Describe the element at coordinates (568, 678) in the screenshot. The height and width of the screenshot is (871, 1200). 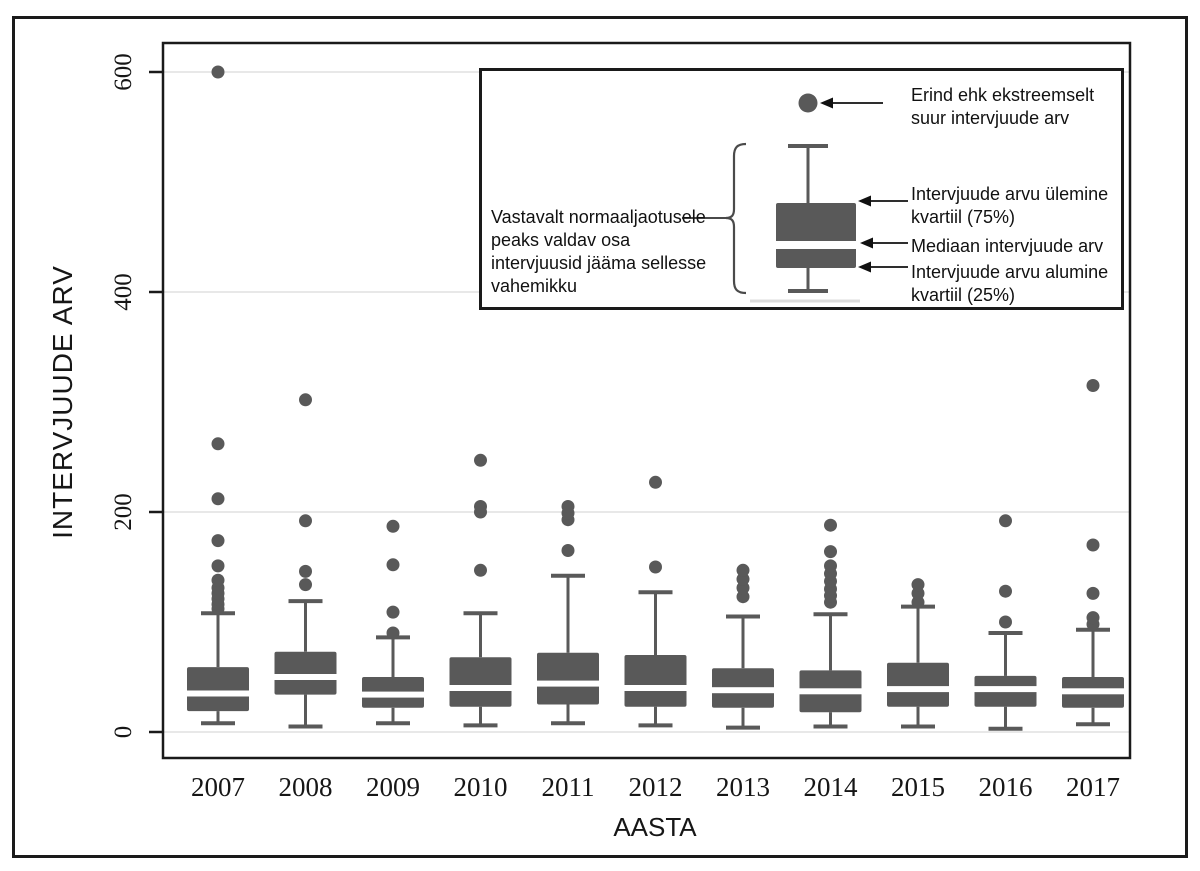
I see `box-2011` at that location.